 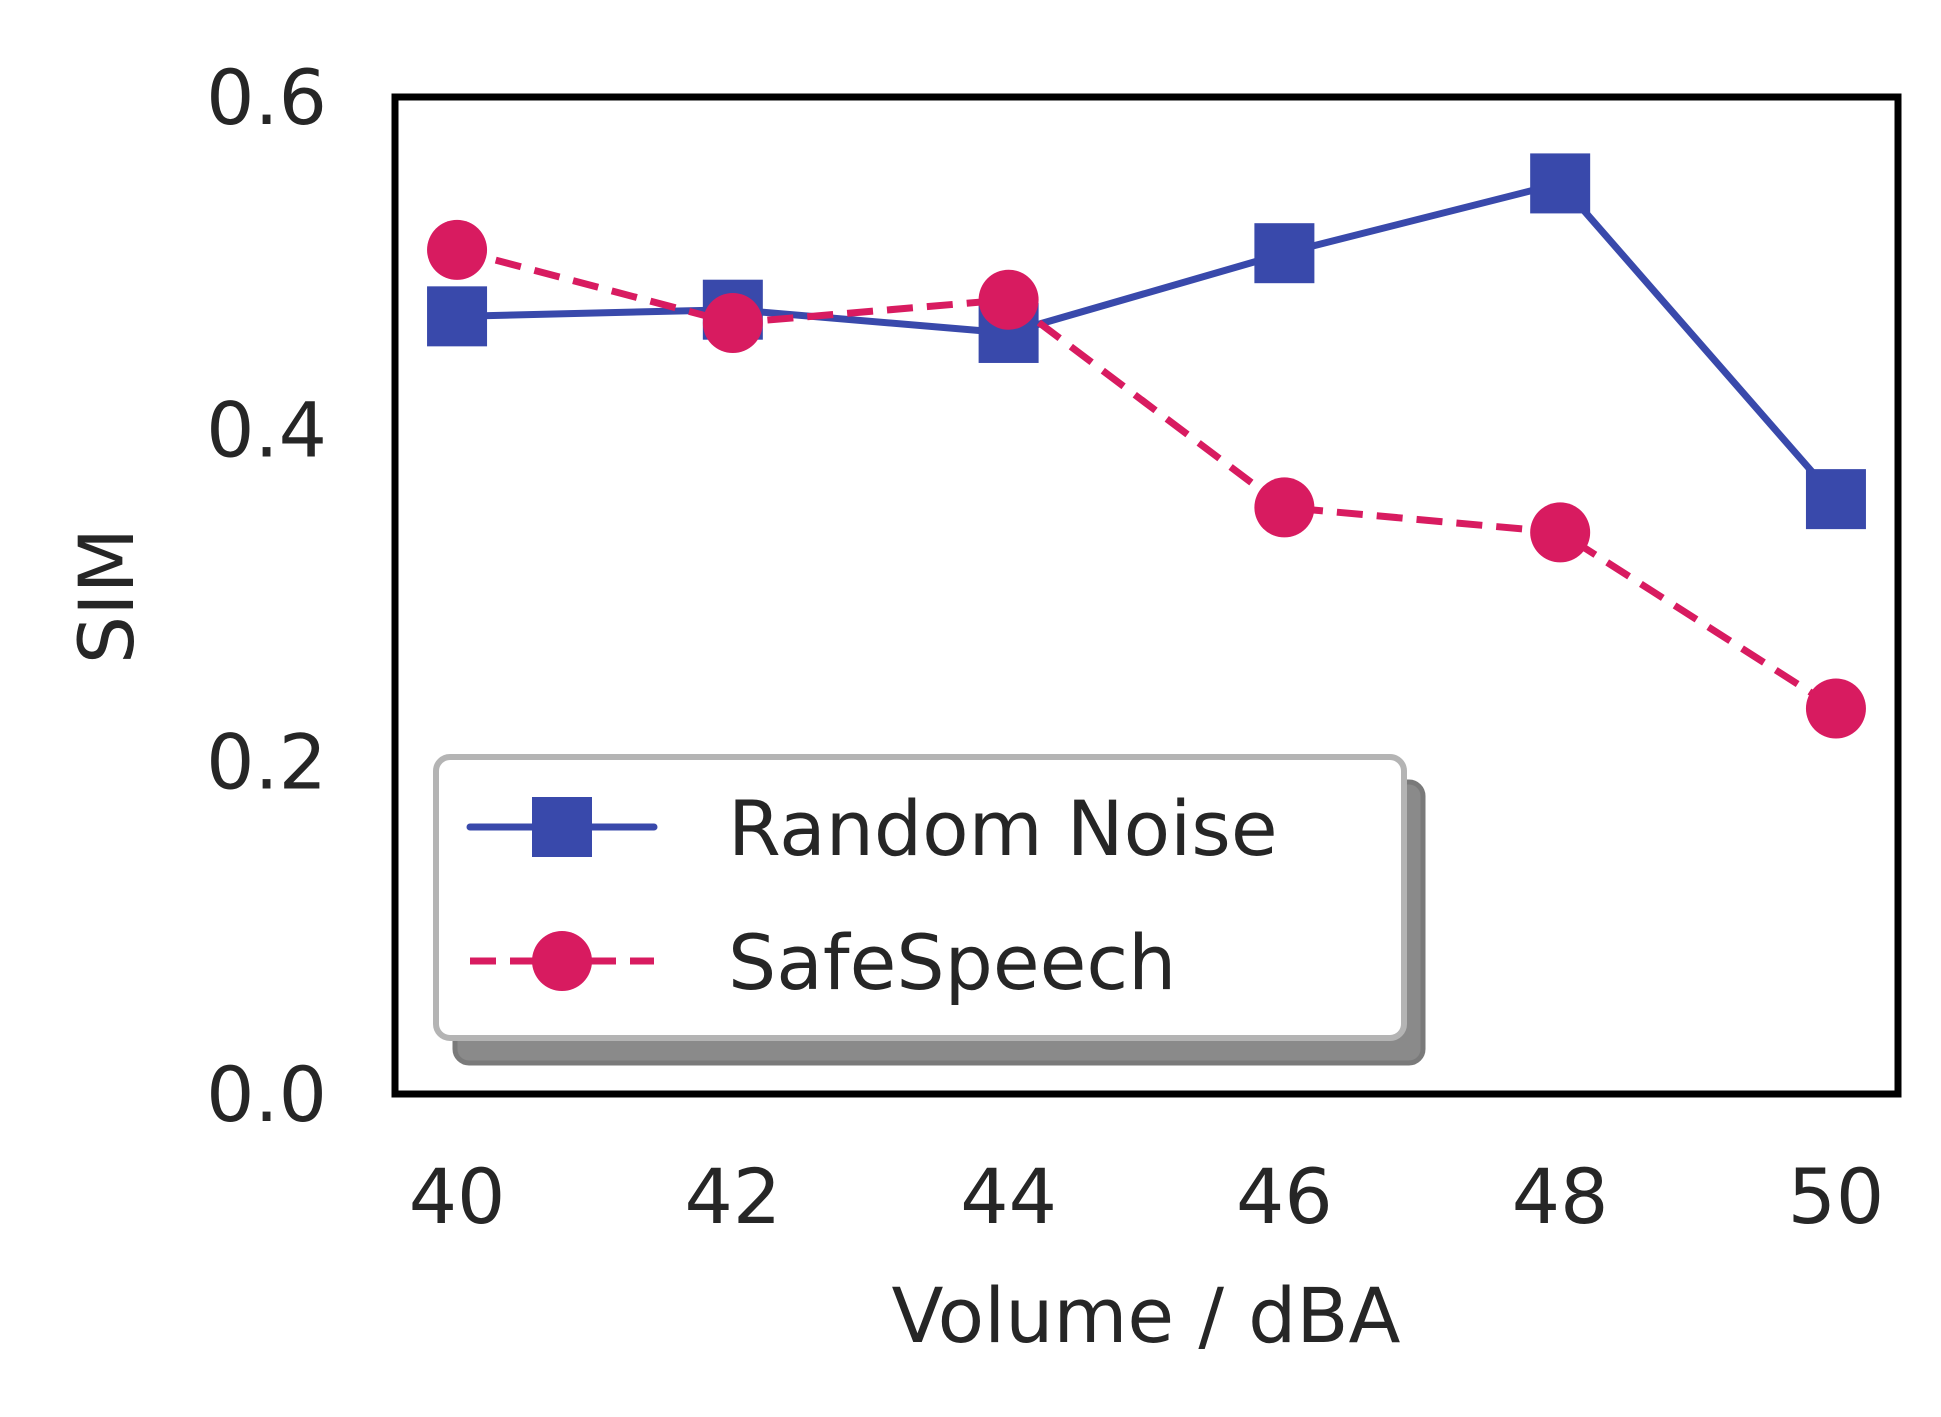 What do you see at coordinates (732, 1196) in the screenshot?
I see `x-tick-label: 42` at bounding box center [732, 1196].